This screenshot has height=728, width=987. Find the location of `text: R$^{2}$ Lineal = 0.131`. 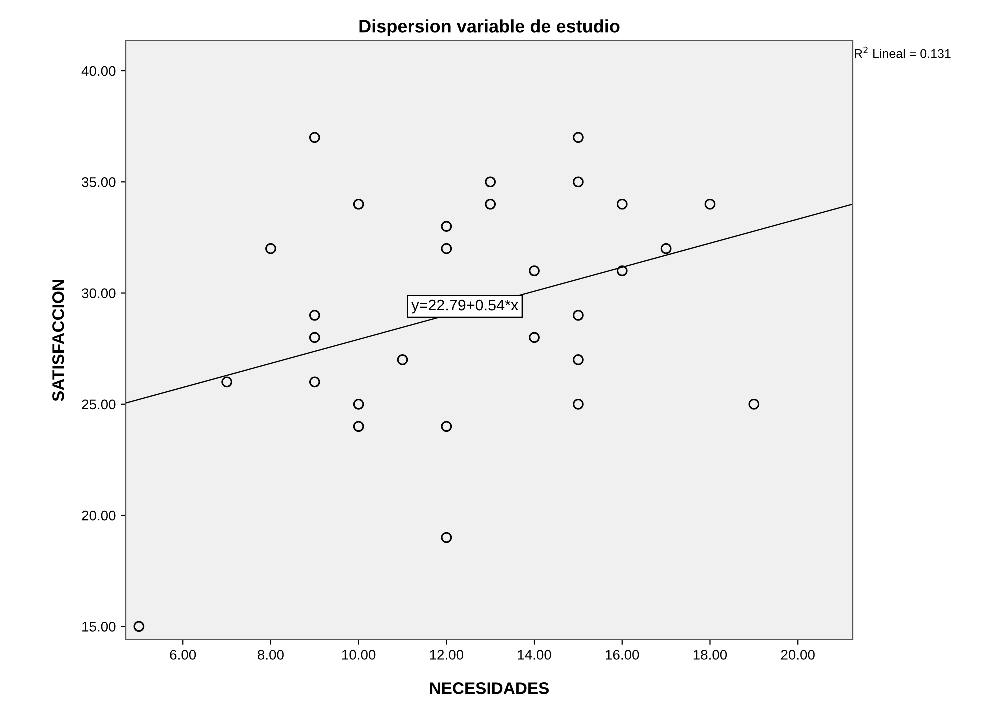

text: R$^{2}$ Lineal = 0.131 is located at coordinates (903, 52).